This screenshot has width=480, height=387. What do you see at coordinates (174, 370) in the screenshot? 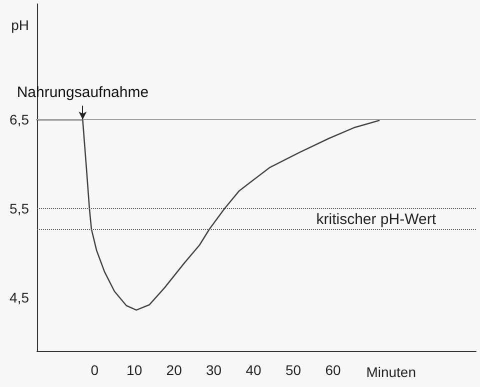
I see `x-tick-label: 20` at bounding box center [174, 370].